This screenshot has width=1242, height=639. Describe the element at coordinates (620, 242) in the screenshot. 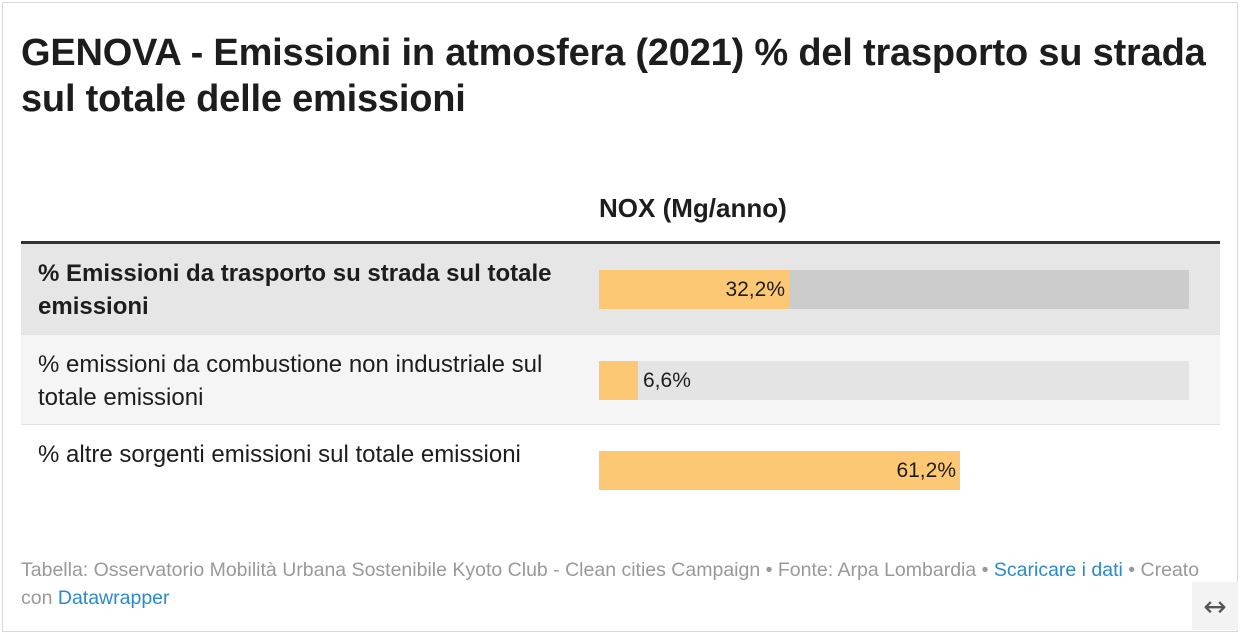

I see `header-rule` at that location.